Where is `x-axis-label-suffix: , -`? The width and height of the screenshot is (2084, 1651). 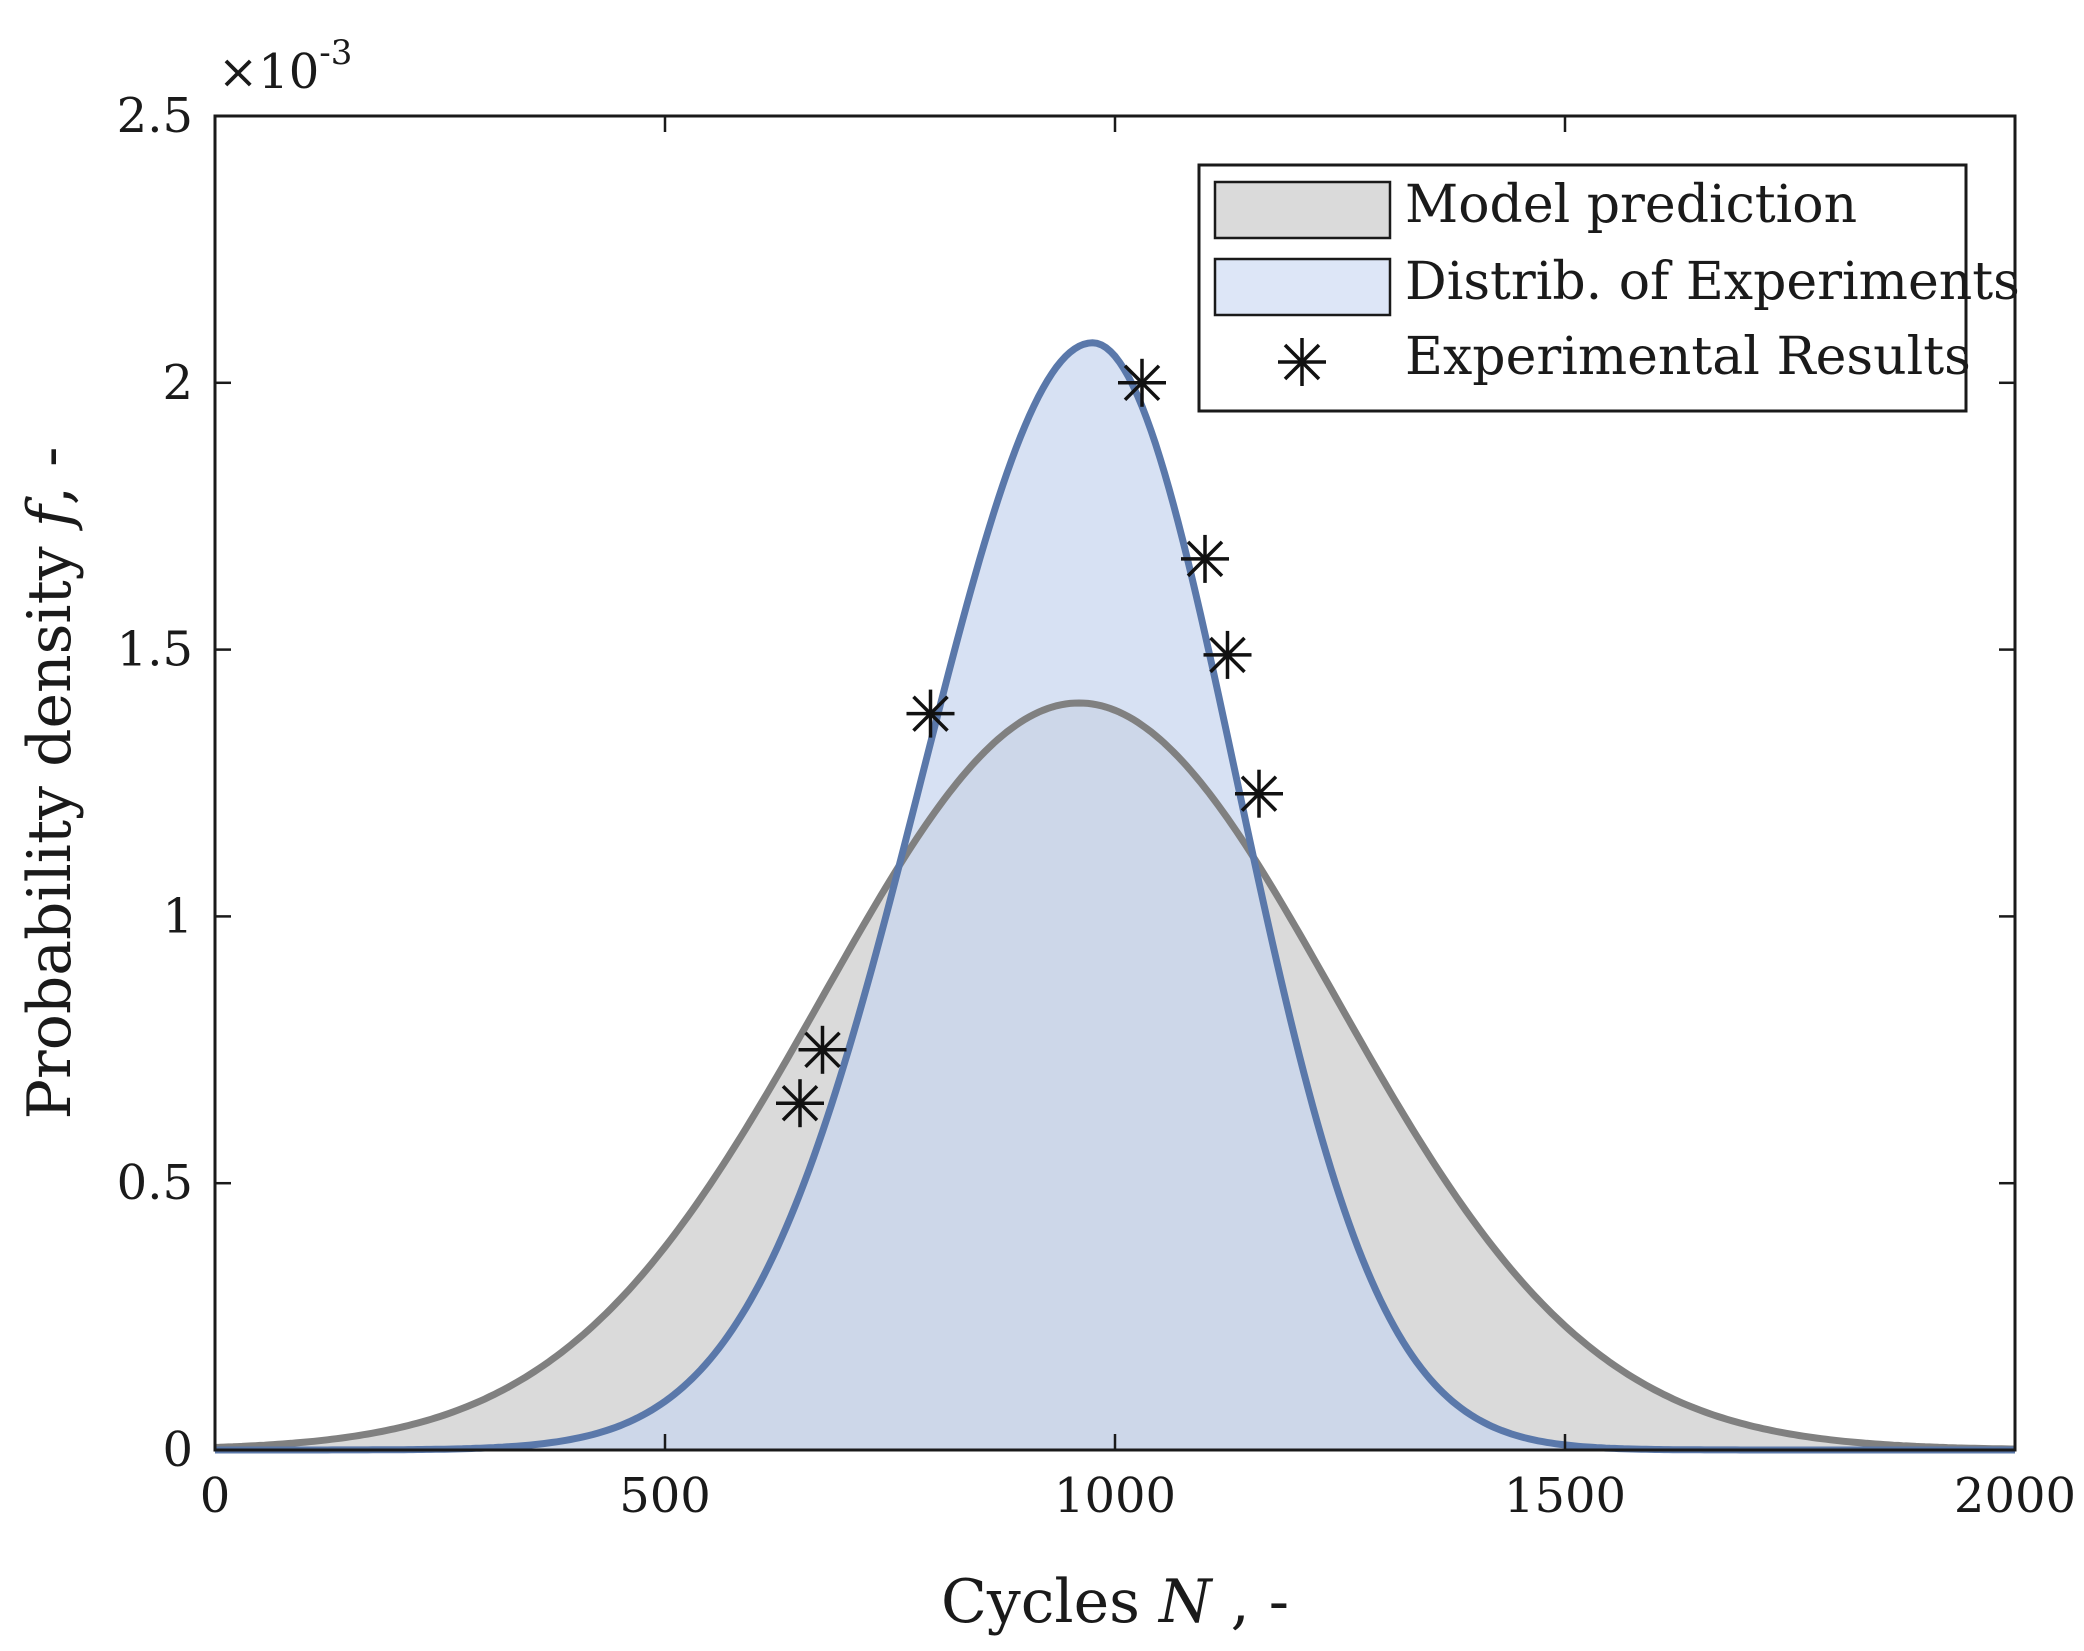 x-axis-label-suffix: , - is located at coordinates (1260, 1602).